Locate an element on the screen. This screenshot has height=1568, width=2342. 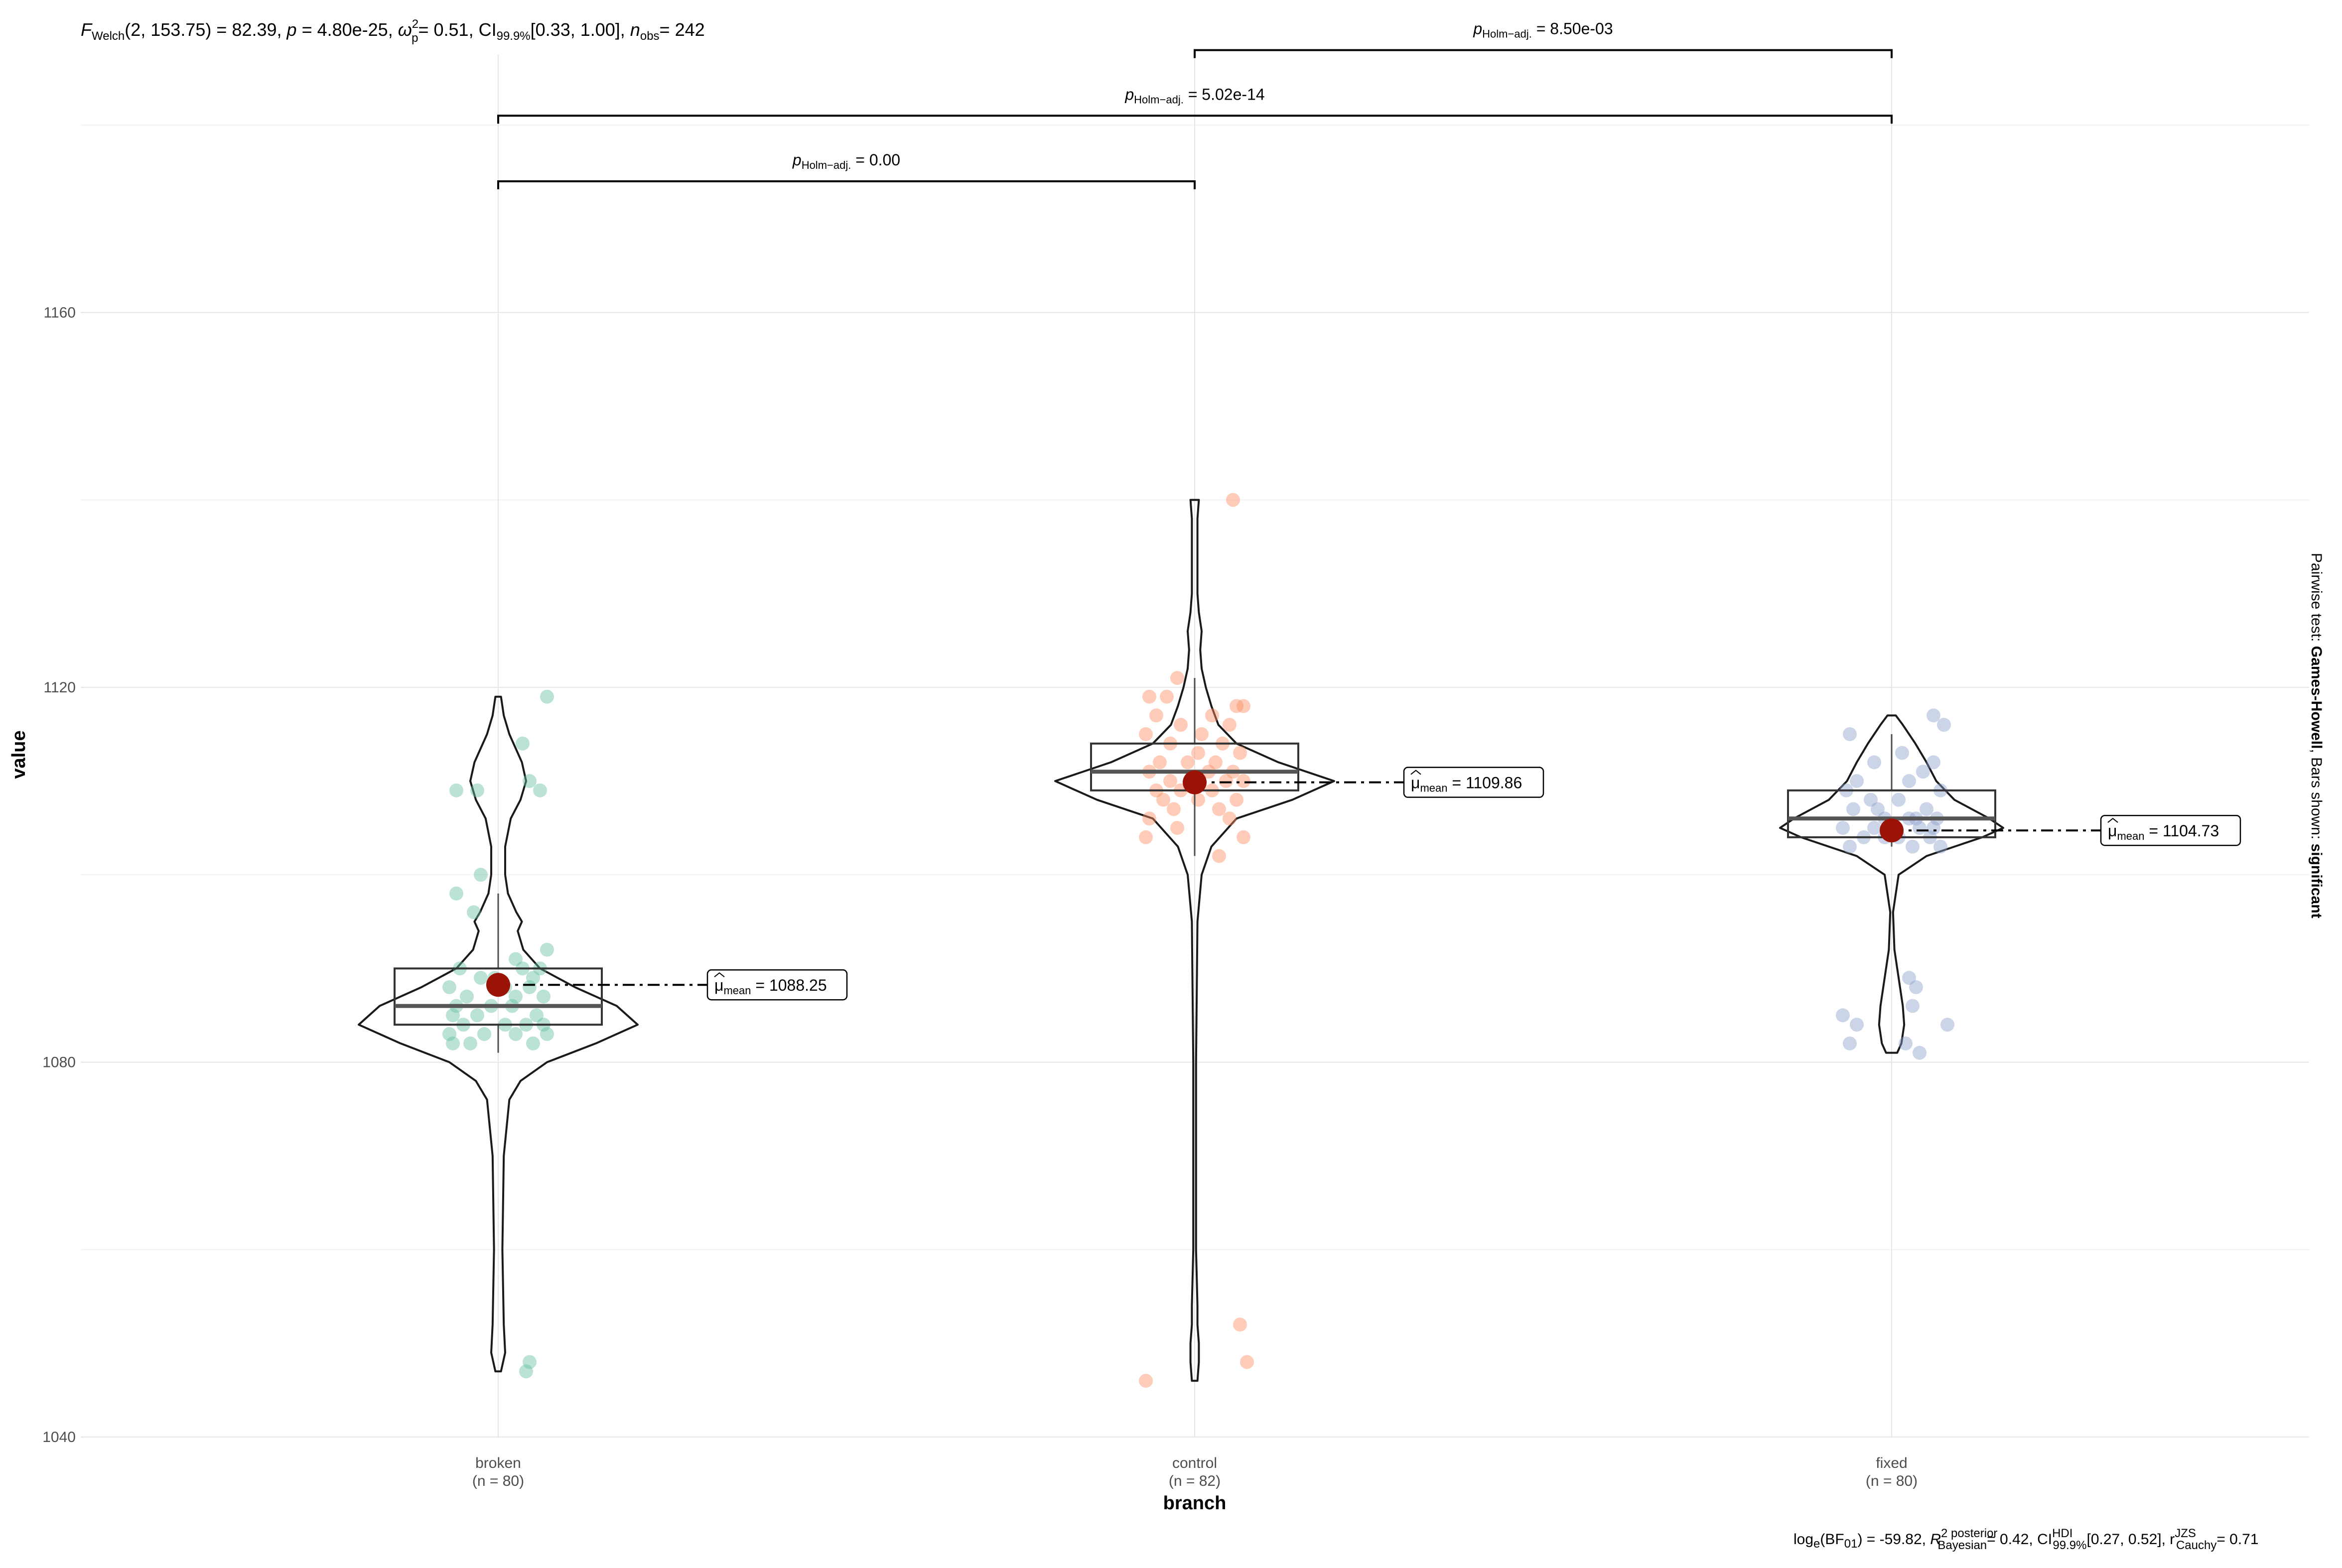
x-axis-title: branch is located at coordinates (1195, 1503).